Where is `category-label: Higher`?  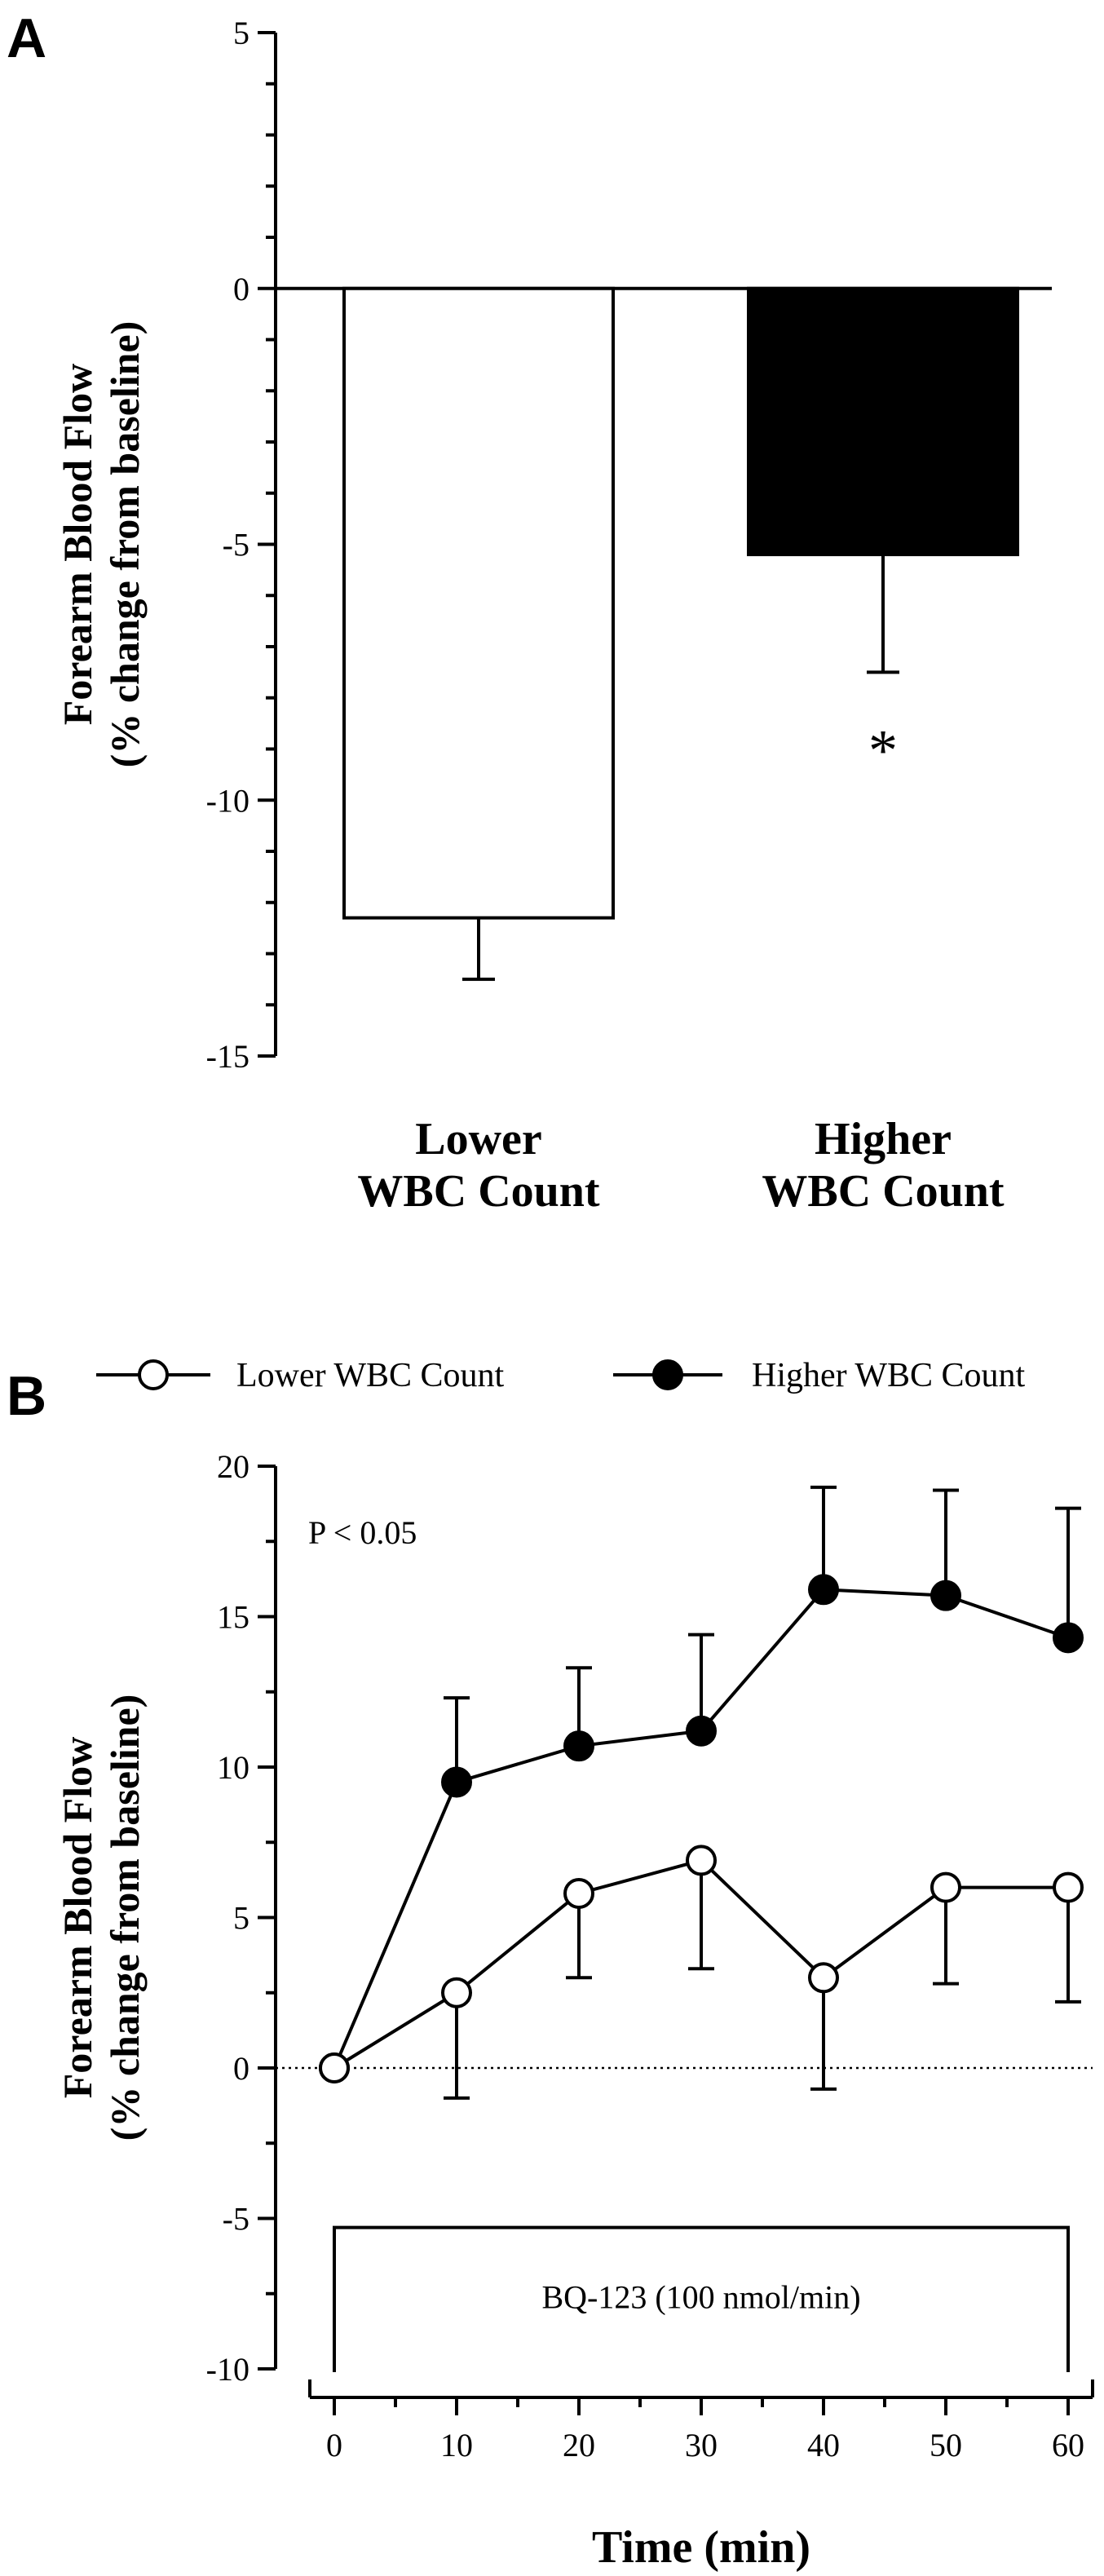 category-label: Higher is located at coordinates (883, 1139).